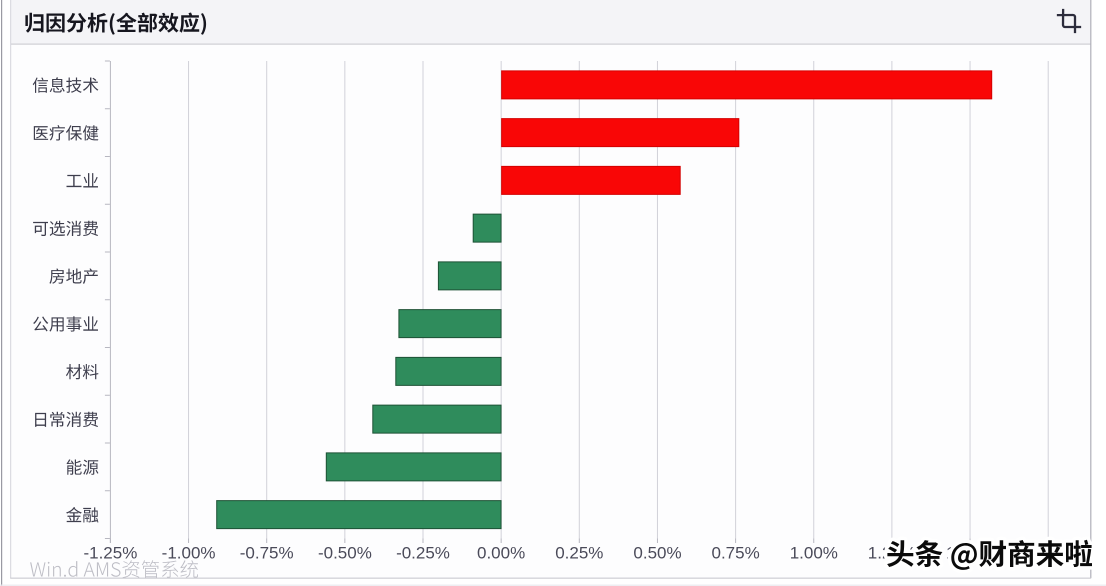 This screenshot has height=586, width=1106. Describe the element at coordinates (267, 553) in the screenshot. I see `svg-text: -0.75%` at that location.